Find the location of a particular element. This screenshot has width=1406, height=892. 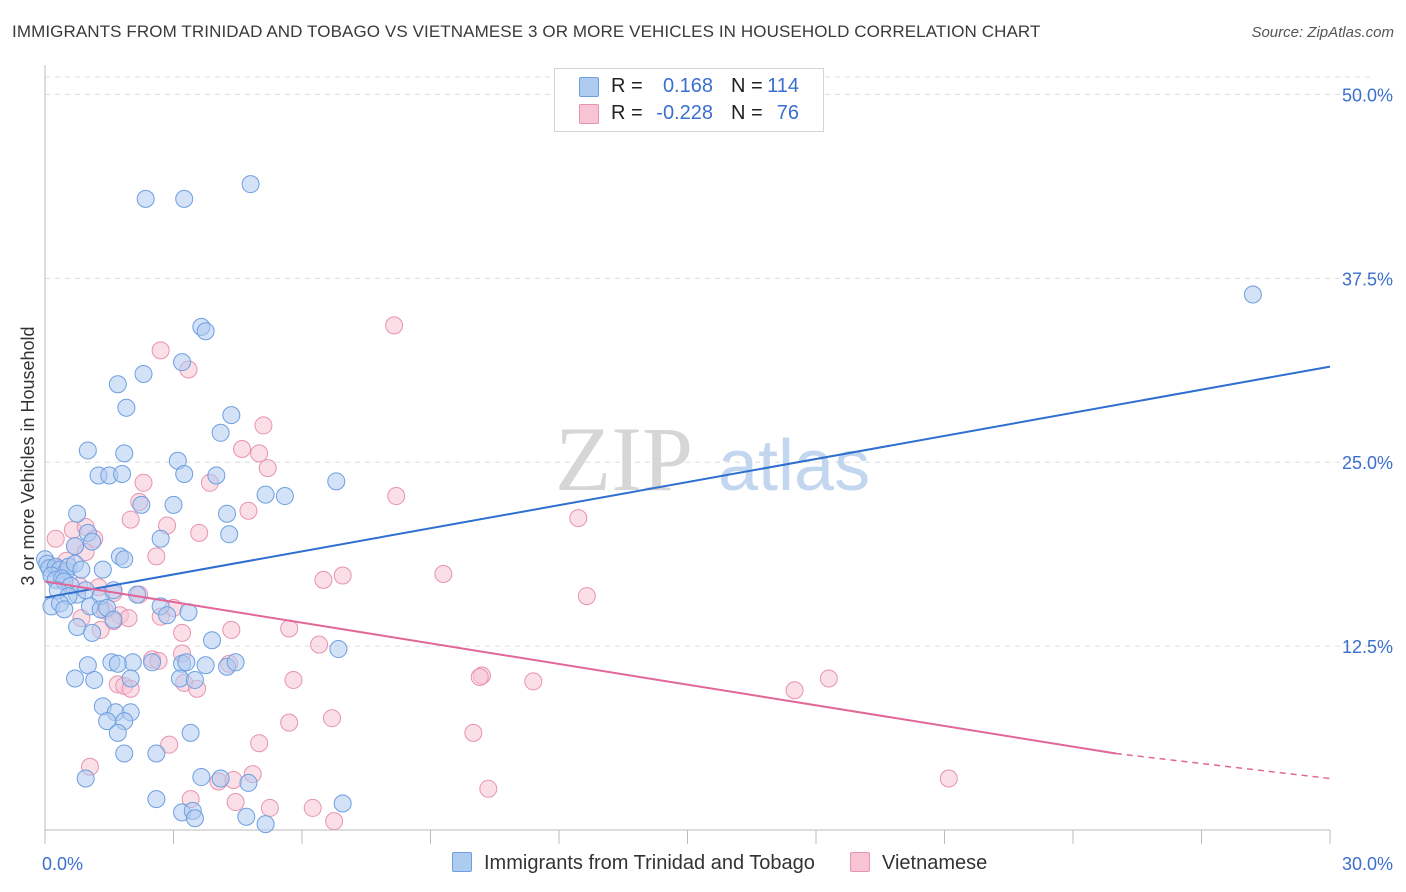

bottom-legend-label: Vietnamese is located at coordinates (935, 863).